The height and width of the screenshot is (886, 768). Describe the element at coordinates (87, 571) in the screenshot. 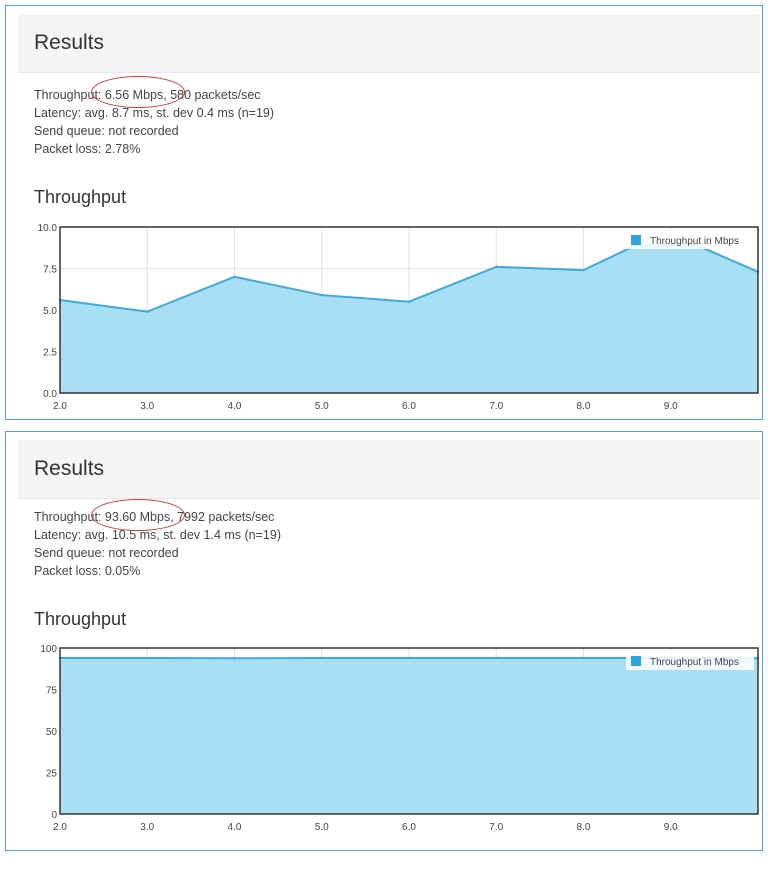

I see `packet-loss-stat: Packet loss: 0.05%` at that location.